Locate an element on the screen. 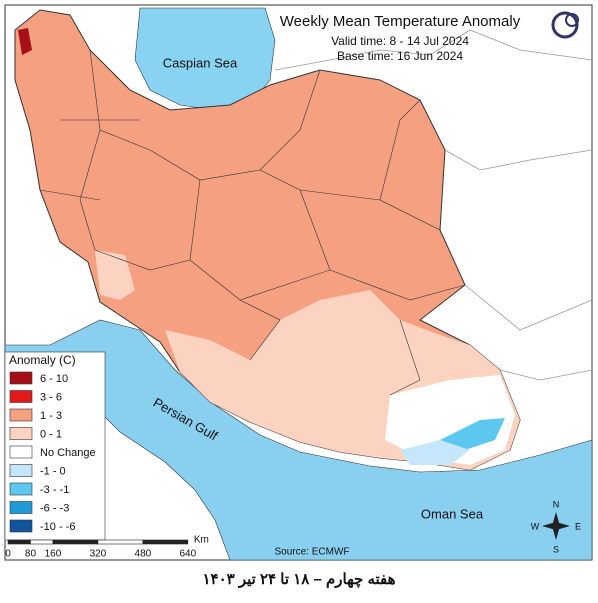 Image resolution: width=598 pixels, height=603 pixels. scale-bar: 0 80 160 320 480 640 Km is located at coordinates (107, 547).